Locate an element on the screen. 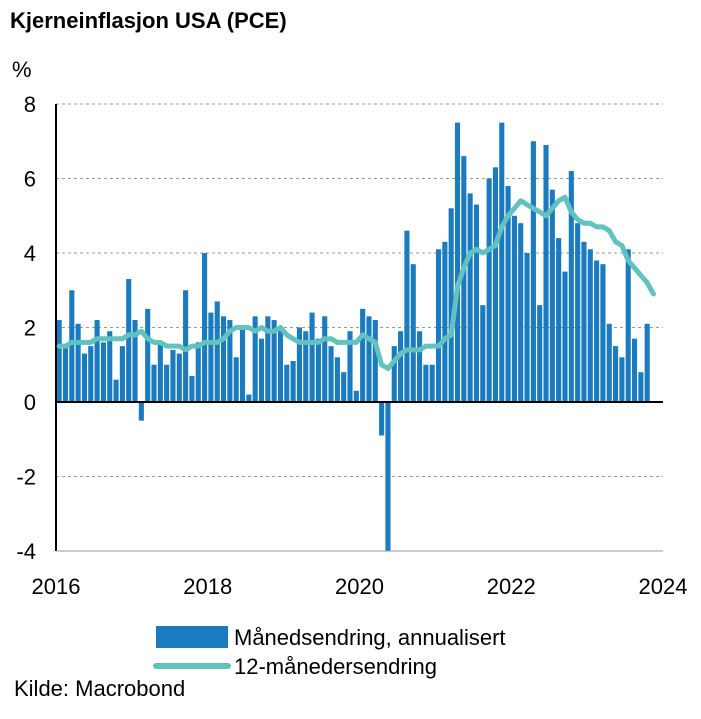 This screenshot has width=701, height=719. x-tick-label: 2024 is located at coordinates (663, 586).